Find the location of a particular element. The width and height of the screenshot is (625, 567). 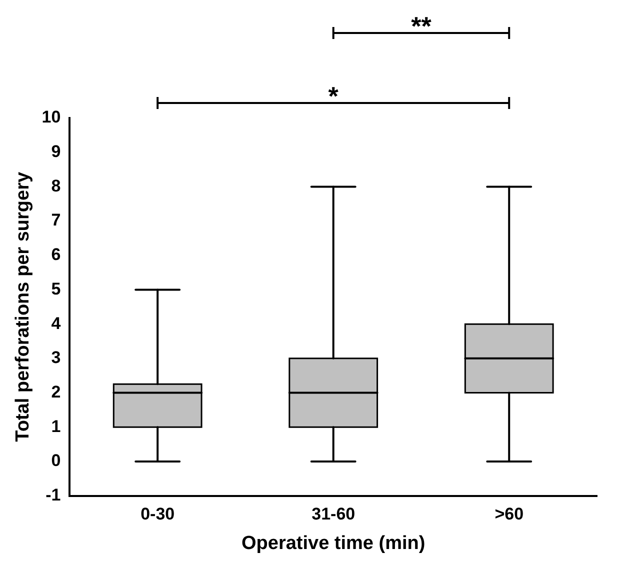

y-tick-label: 0 is located at coordinates (56, 460).